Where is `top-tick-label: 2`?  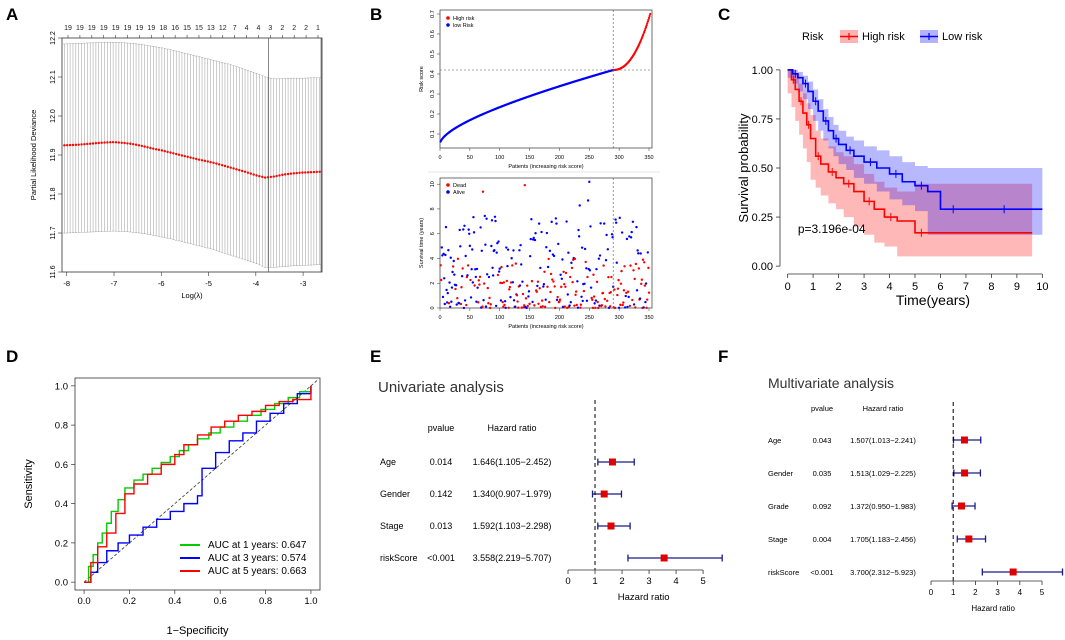
top-tick-label: 2 is located at coordinates (282, 28).